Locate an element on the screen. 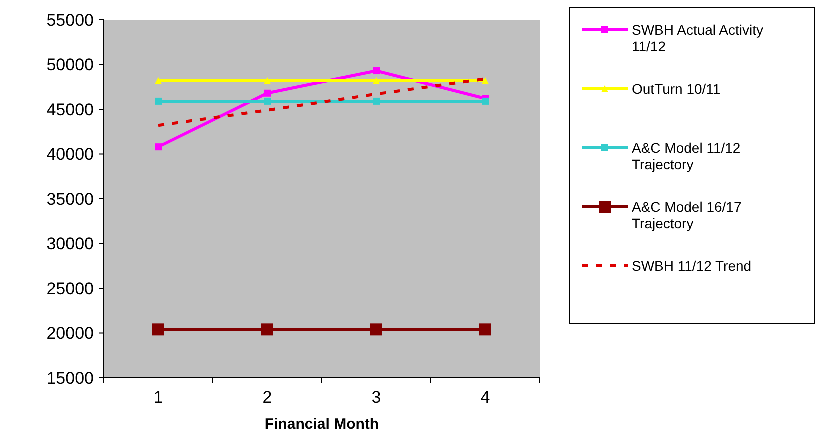 The image size is (825, 433). legend-label: OutTurn 10/11 is located at coordinates (676, 88).